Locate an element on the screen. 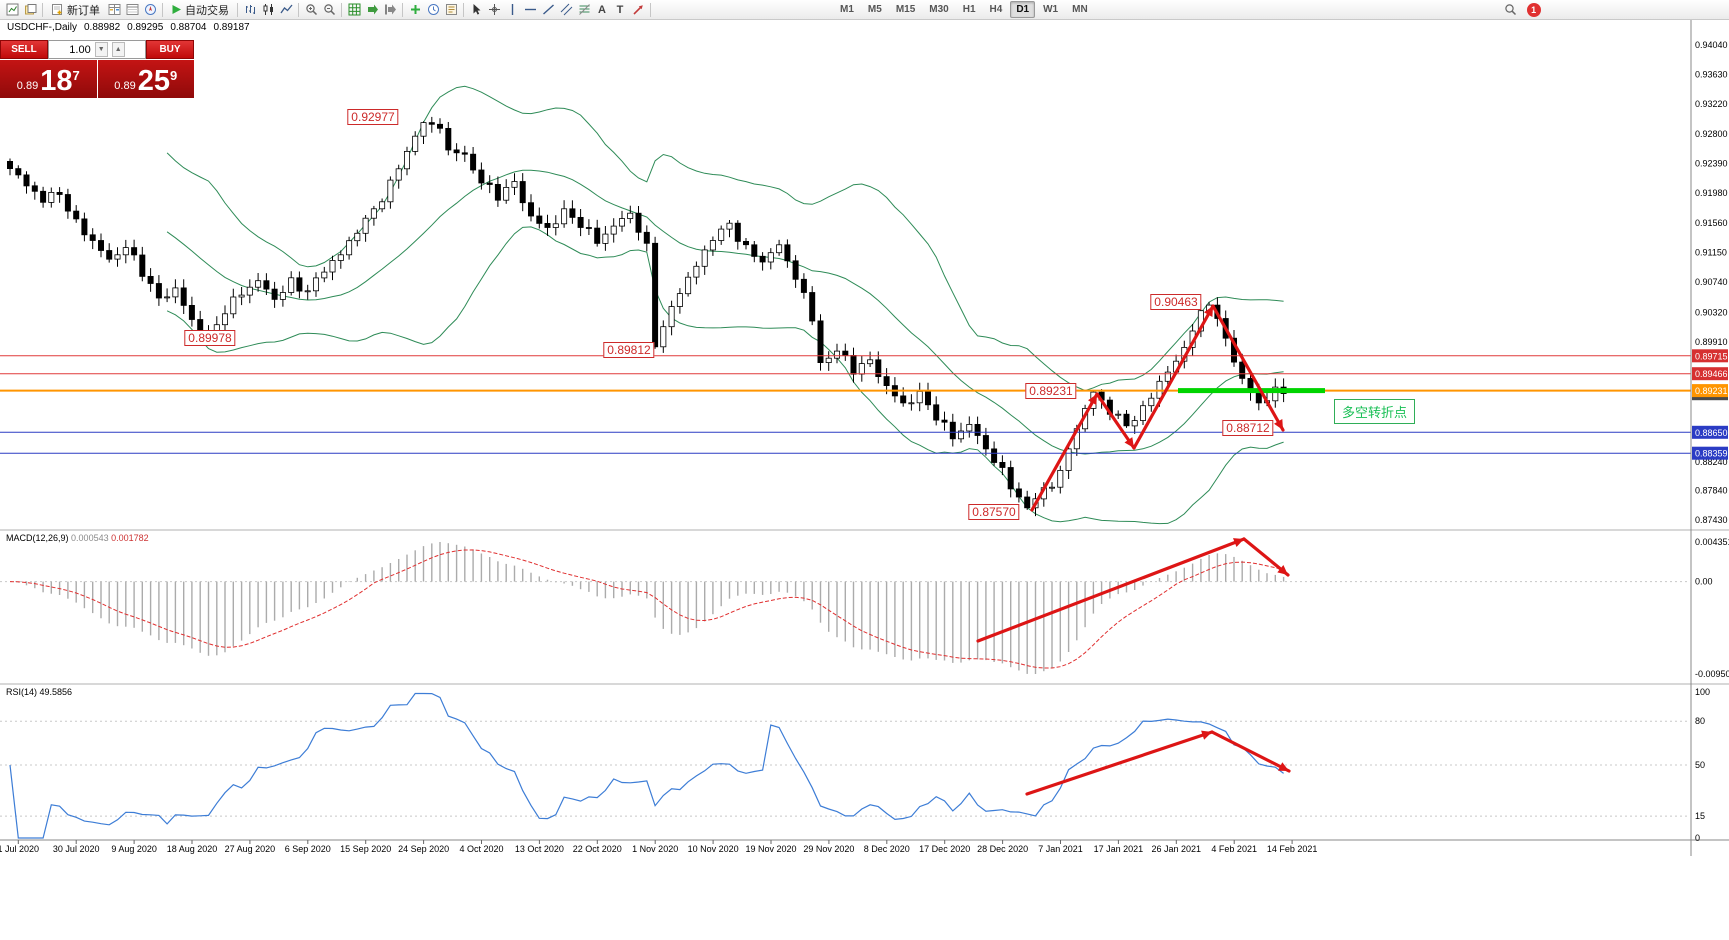 The height and width of the screenshot is (940, 1729). svg-text: 0.87840 is located at coordinates (1711, 491).